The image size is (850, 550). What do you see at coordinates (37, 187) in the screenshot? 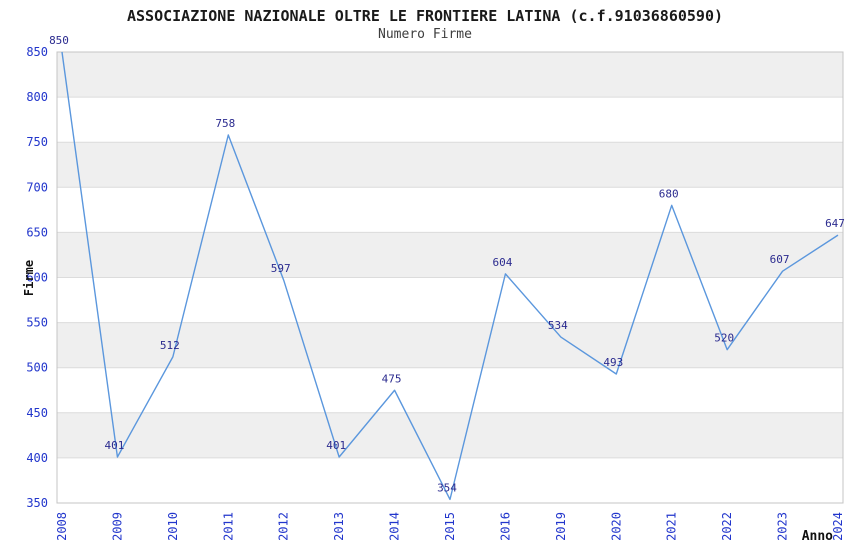
I see `y-tick-label: 700` at bounding box center [37, 187].